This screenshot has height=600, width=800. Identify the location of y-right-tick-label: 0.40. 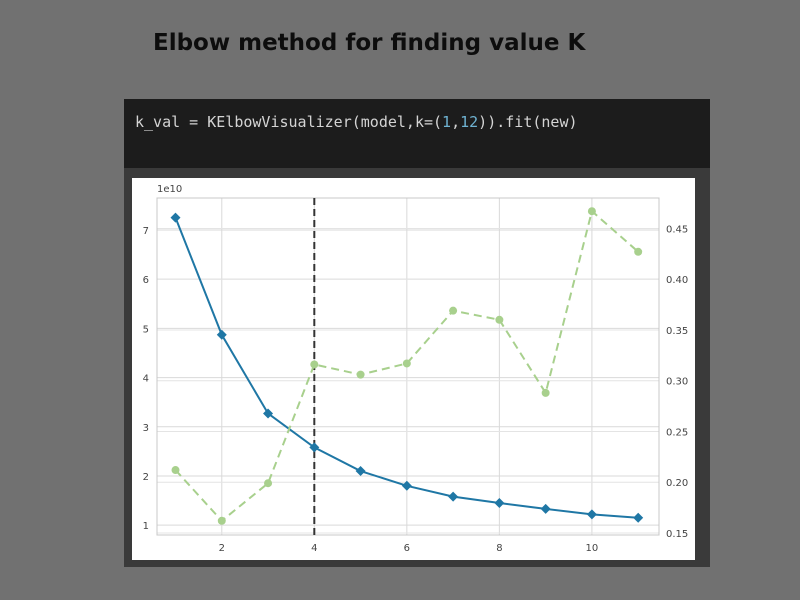
(677, 280).